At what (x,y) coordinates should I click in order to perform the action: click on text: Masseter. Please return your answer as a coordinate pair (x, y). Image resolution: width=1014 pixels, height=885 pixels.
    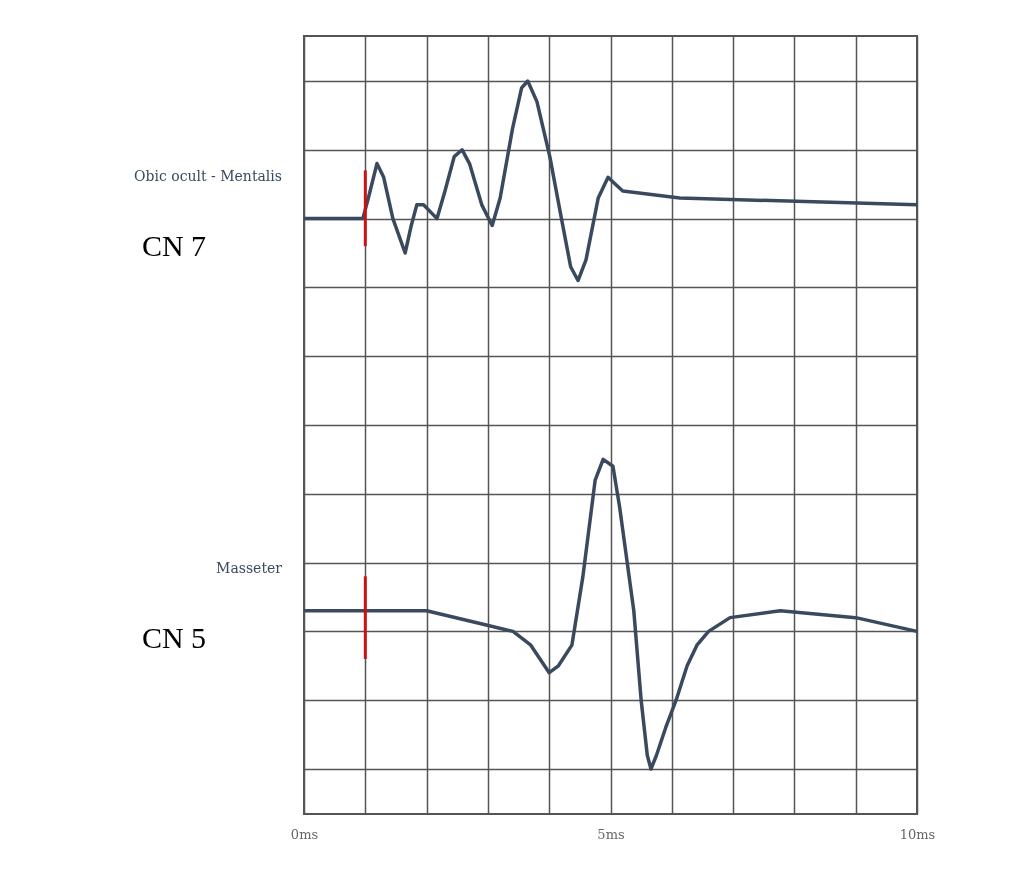
    Looking at the image, I should click on (249, 567).